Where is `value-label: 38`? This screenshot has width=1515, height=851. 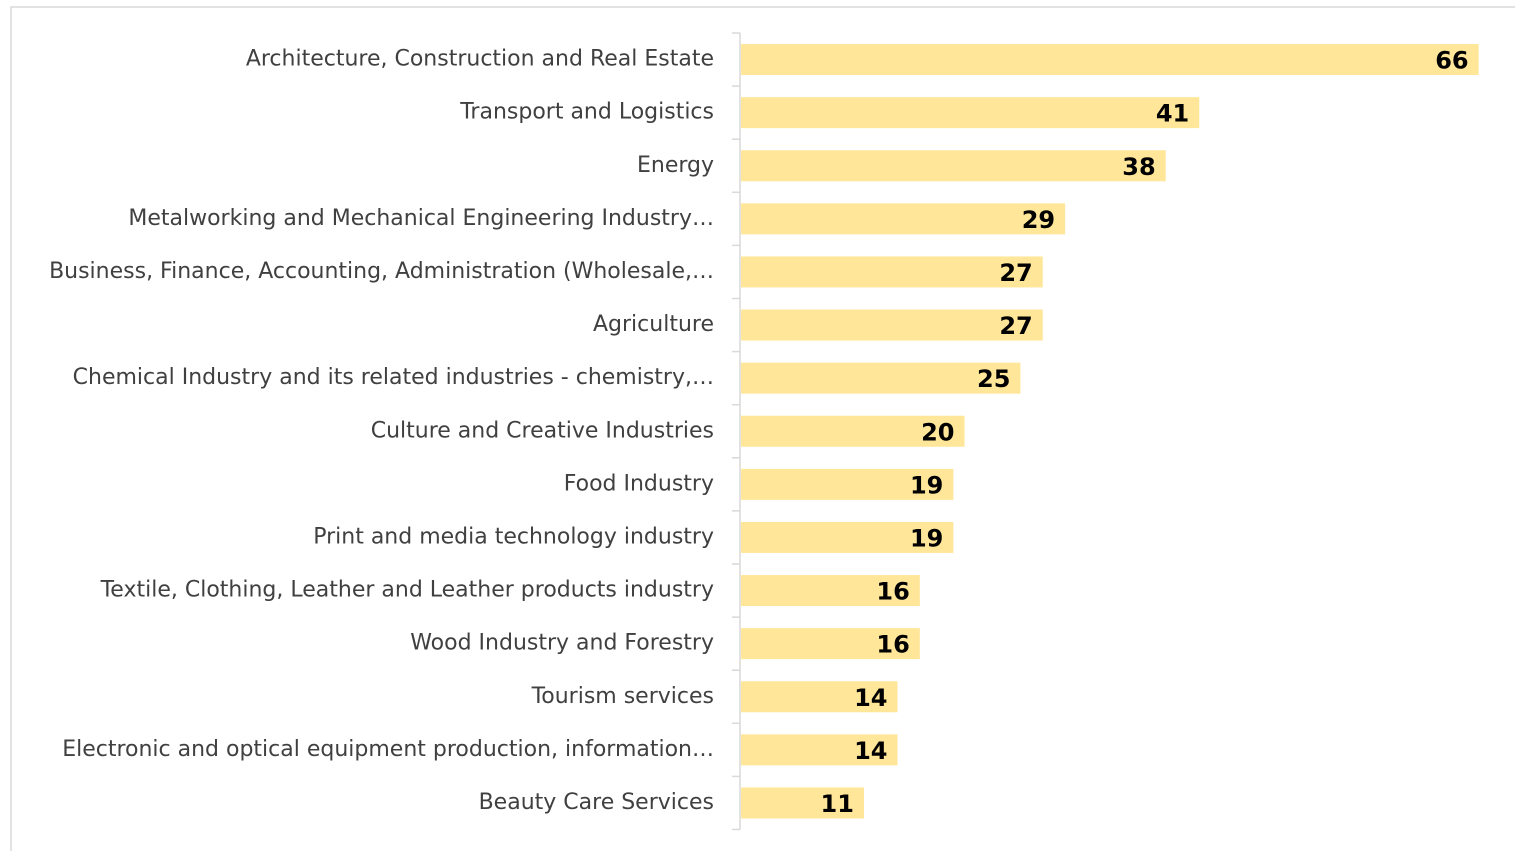
value-label: 38 is located at coordinates (1138, 167).